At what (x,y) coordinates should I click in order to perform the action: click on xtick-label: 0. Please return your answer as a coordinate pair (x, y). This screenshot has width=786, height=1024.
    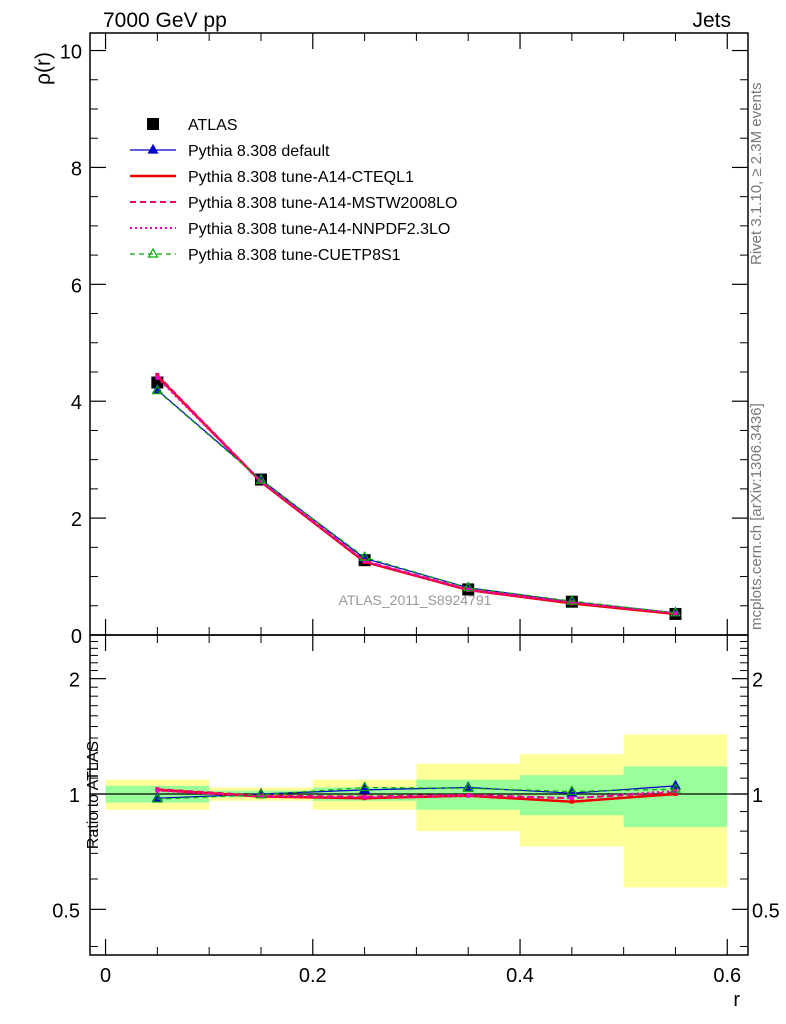
    Looking at the image, I should click on (105, 976).